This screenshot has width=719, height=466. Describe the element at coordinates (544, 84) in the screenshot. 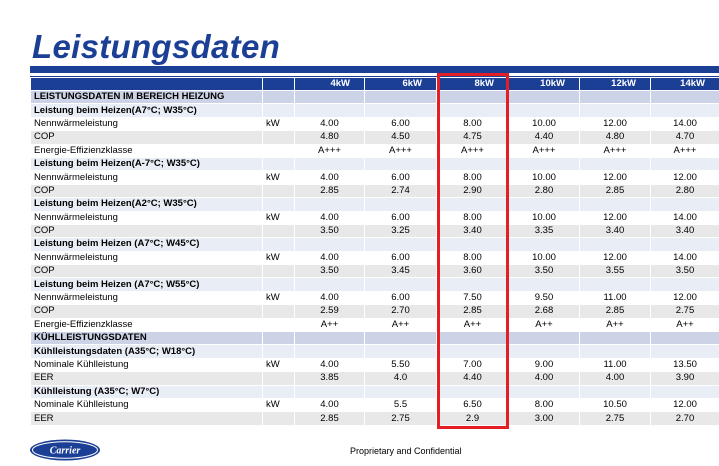

I see `column-header: 10kW` at that location.